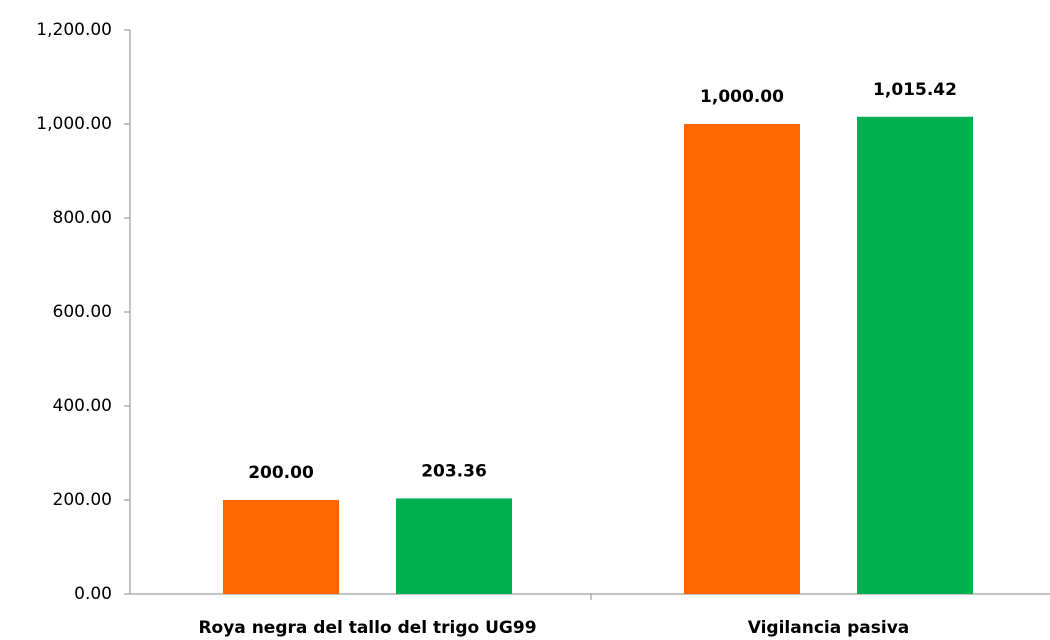 The height and width of the screenshot is (640, 1050). I want to click on x-tick-label: Roya negra del tallo del trigo UG99, so click(367, 628).